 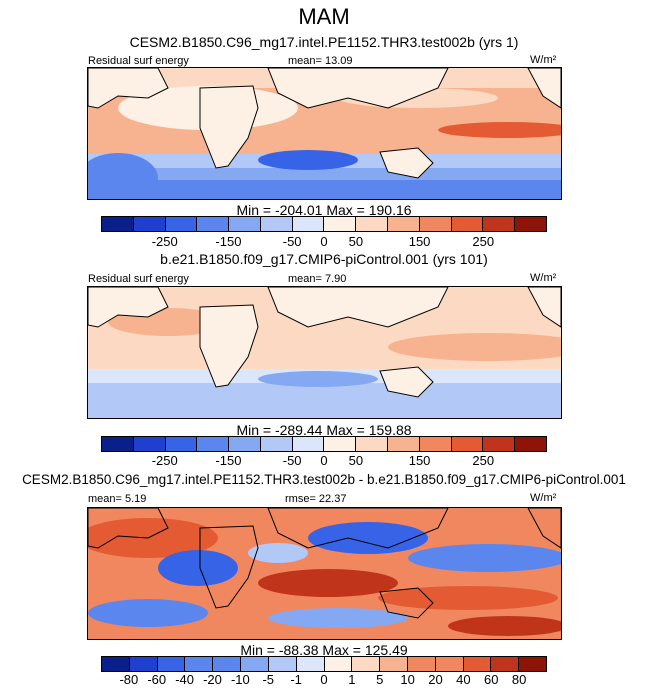 What do you see at coordinates (356, 460) in the screenshot?
I see `panel-2-tick: 50` at bounding box center [356, 460].